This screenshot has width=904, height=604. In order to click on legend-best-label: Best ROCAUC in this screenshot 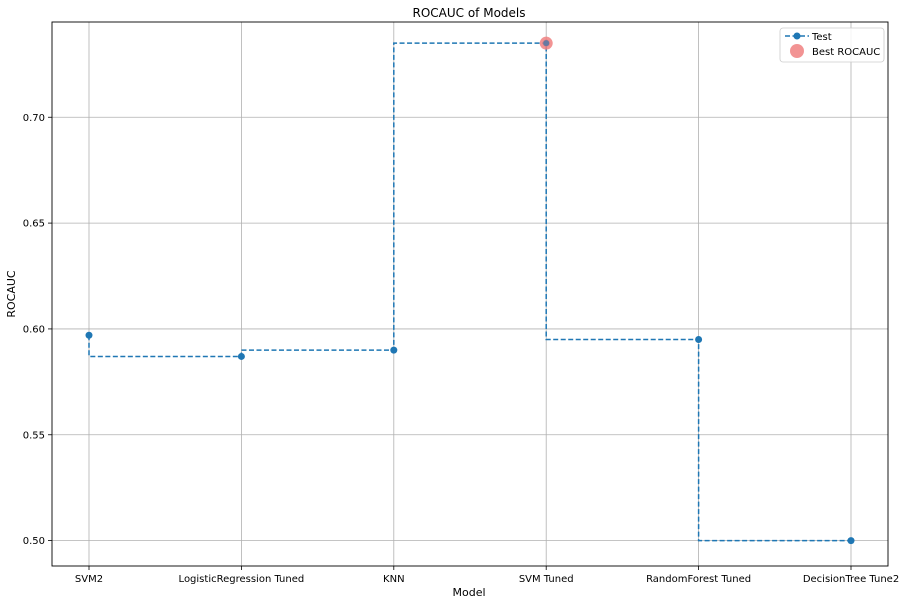, I will do `click(846, 52)`.